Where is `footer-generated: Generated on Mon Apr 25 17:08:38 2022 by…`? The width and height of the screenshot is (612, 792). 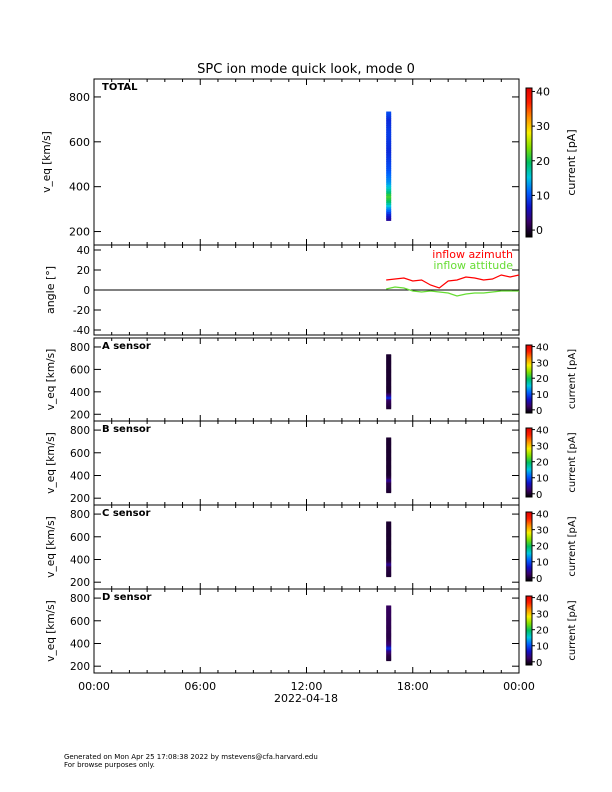
footer-generated: Generated on Mon Apr 25 17:08:38 2022 by… is located at coordinates (191, 757).